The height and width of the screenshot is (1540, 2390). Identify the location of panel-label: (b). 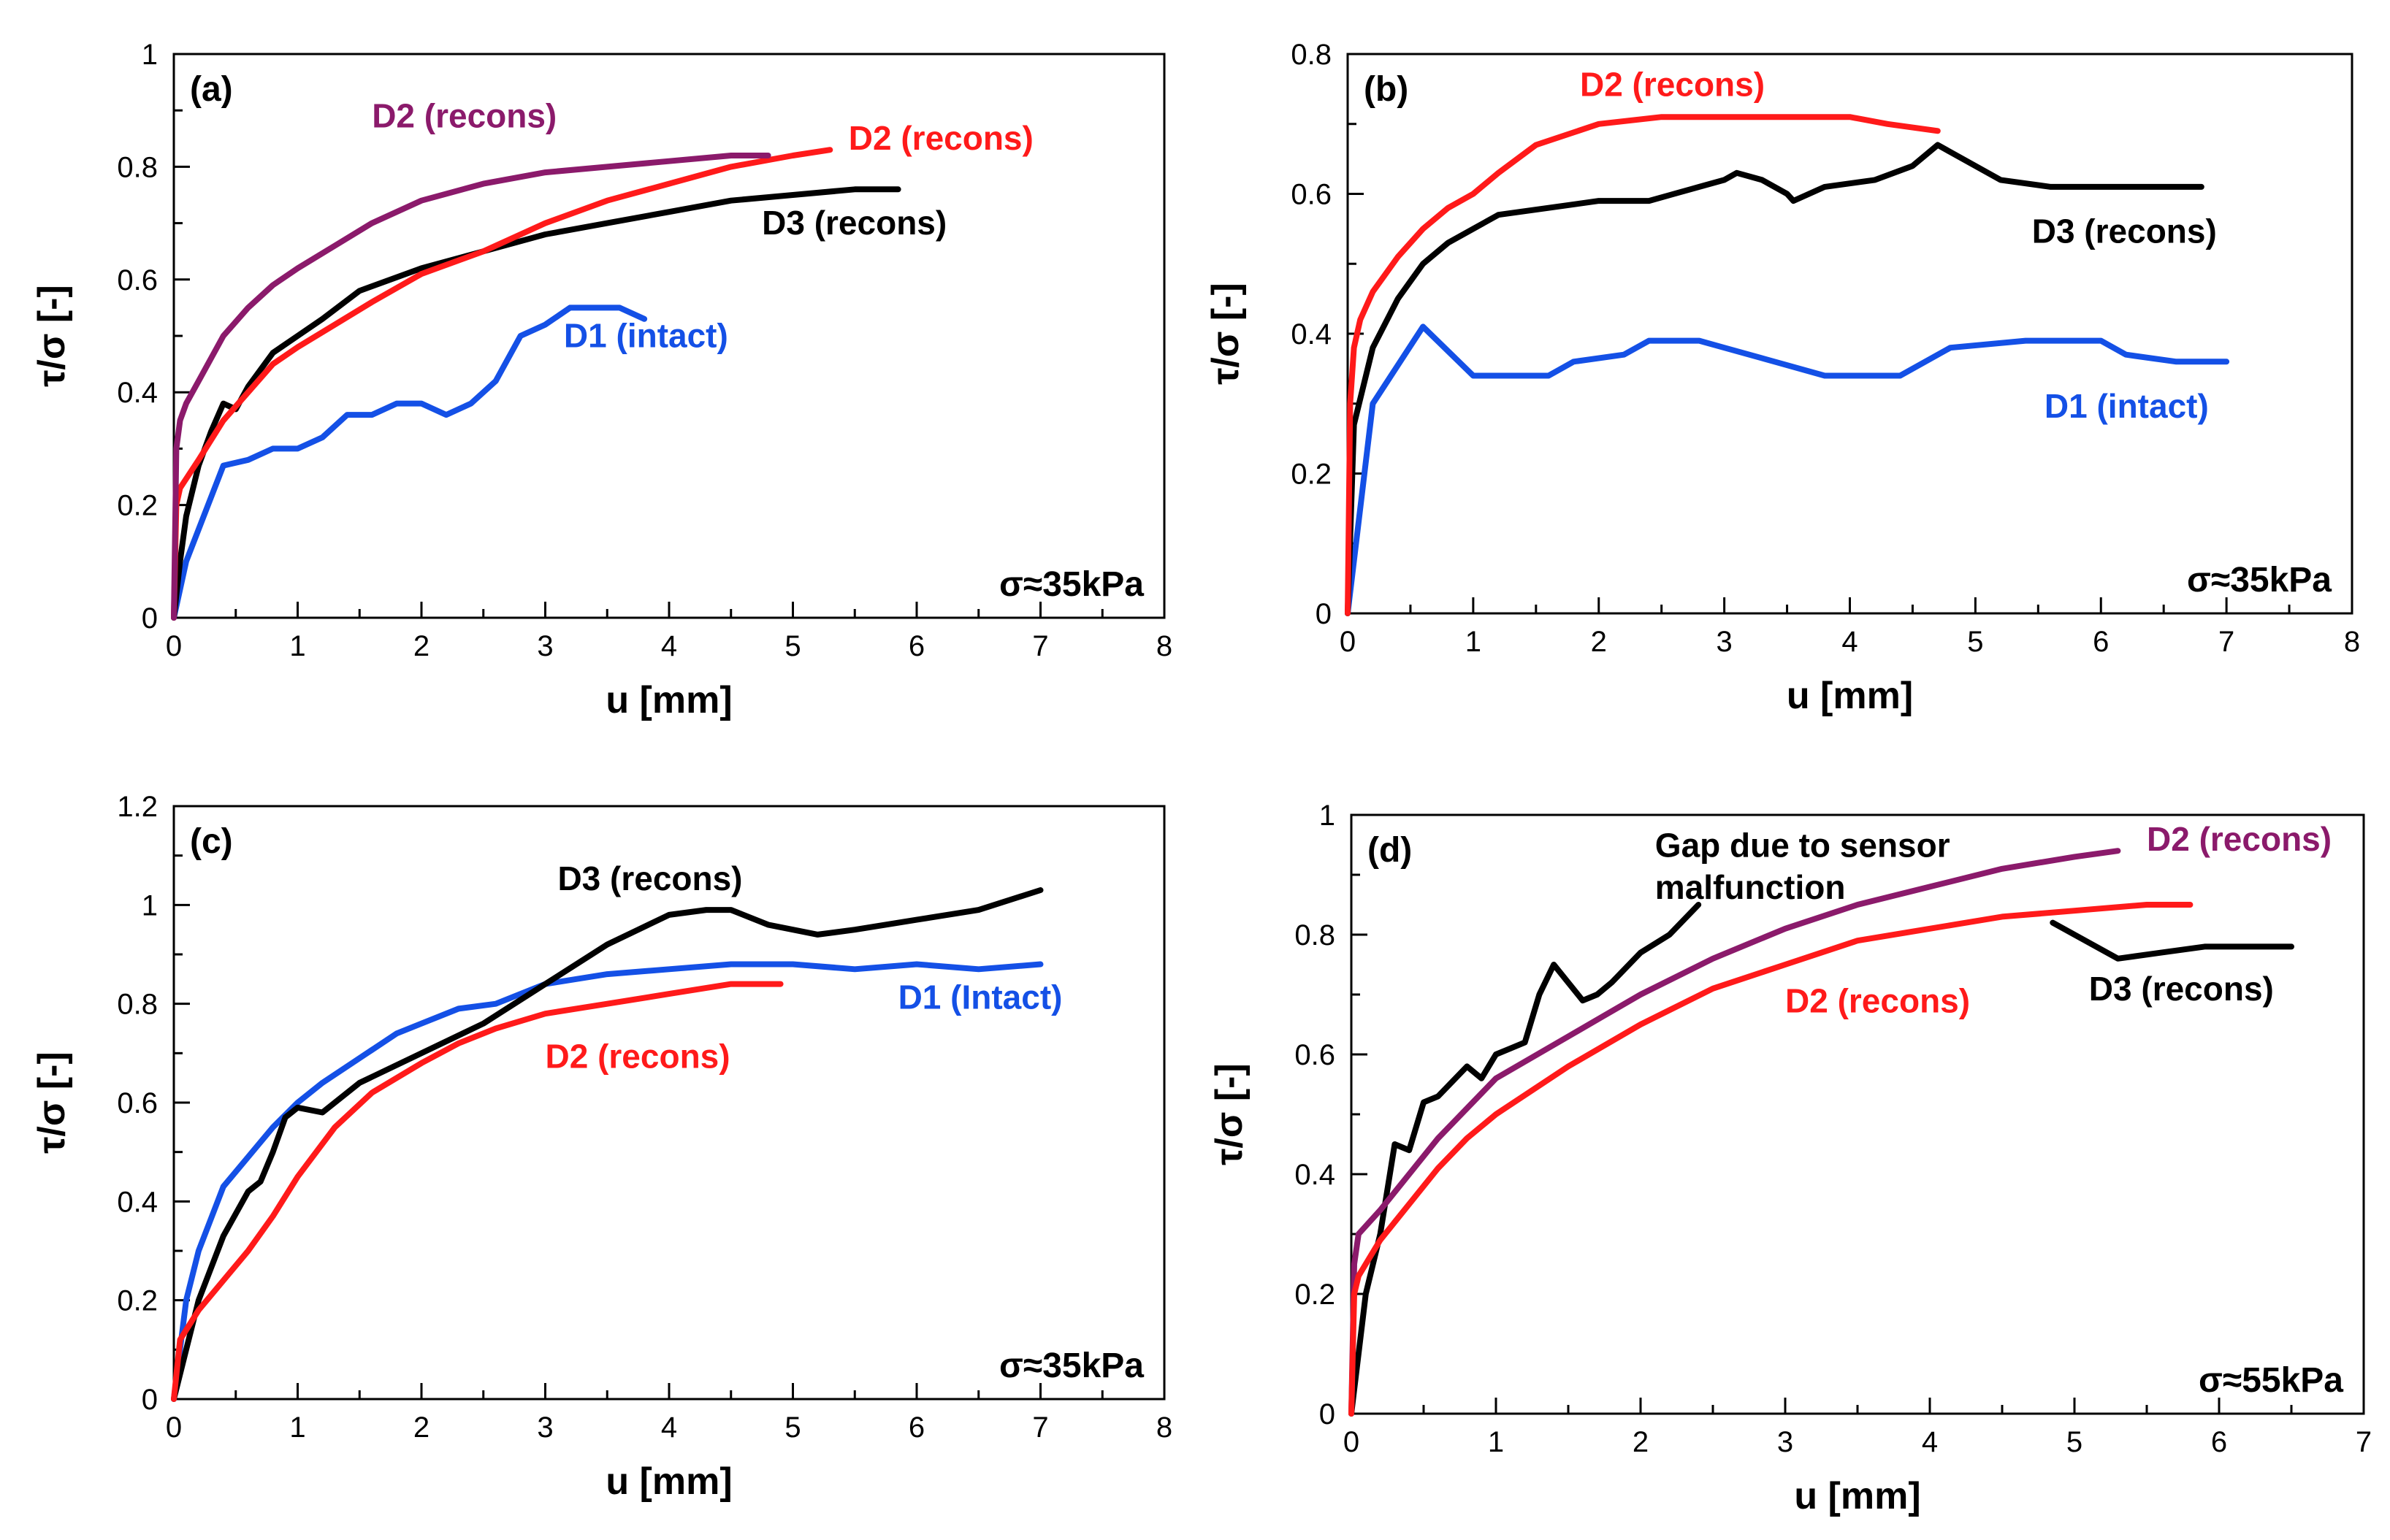
(1386, 89).